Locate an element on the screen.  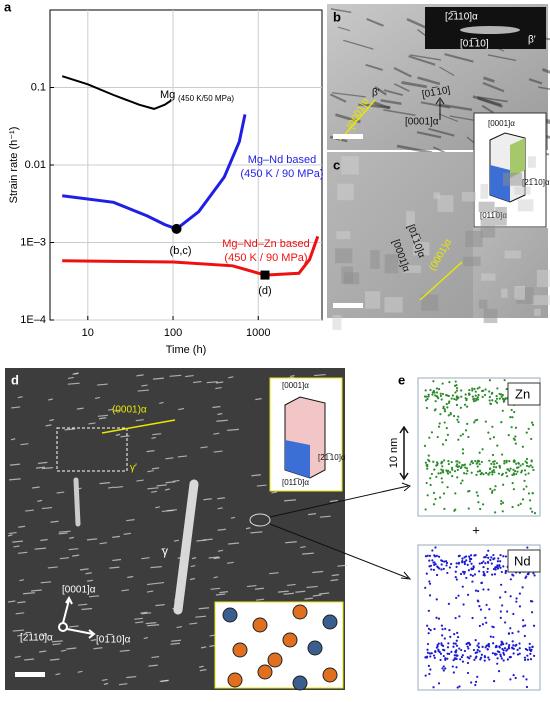
marker is located at coordinates (265, 275).